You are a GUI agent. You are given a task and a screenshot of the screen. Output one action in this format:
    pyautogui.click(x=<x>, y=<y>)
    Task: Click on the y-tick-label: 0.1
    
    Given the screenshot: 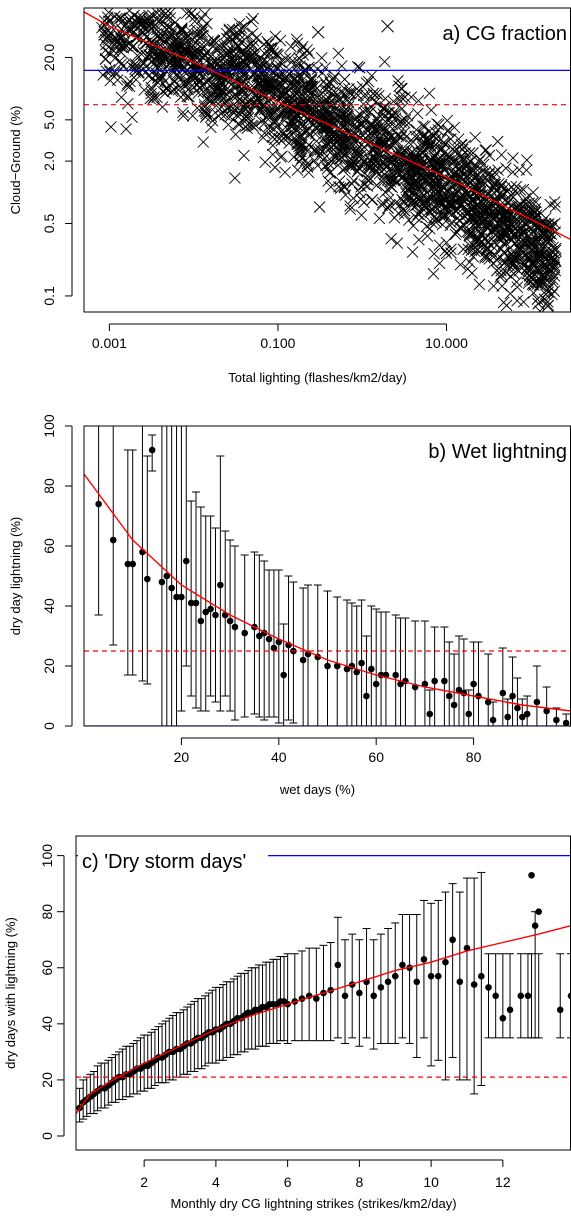 What is the action you would take?
    pyautogui.click(x=49, y=296)
    